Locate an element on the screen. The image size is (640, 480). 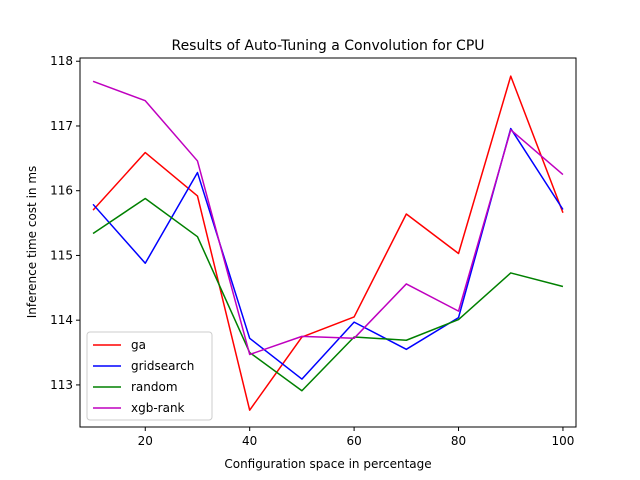
x-tick-label: 100 is located at coordinates (562, 441).